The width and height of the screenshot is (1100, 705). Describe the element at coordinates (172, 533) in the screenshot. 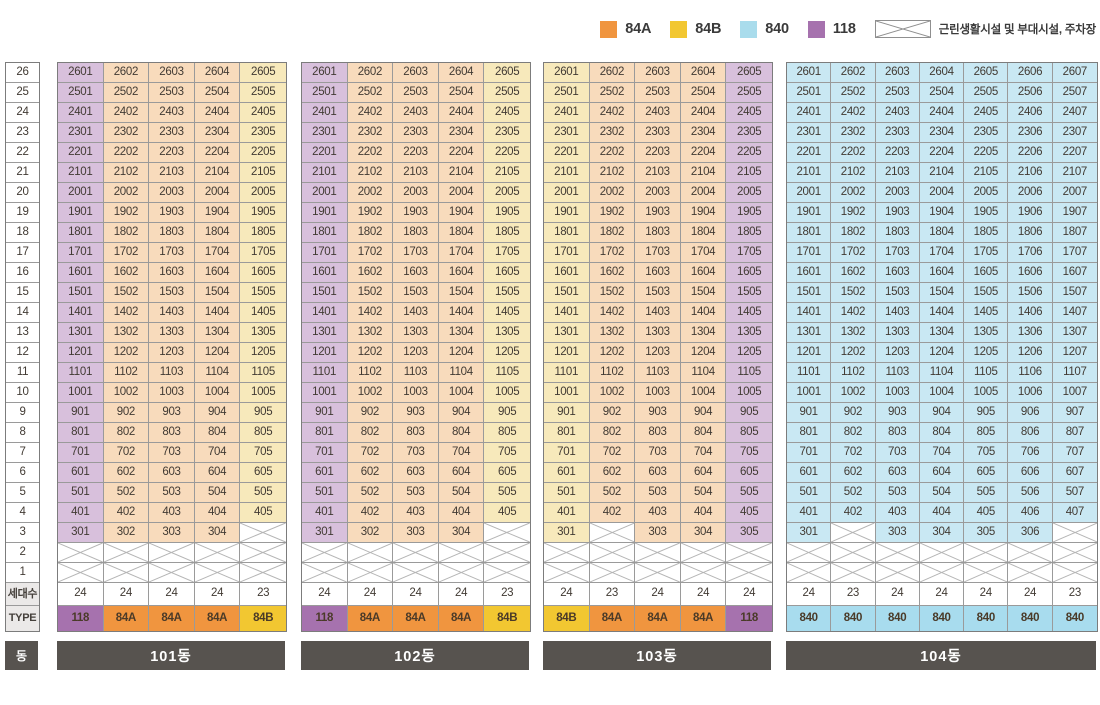

I see `unit-cell: 303` at that location.